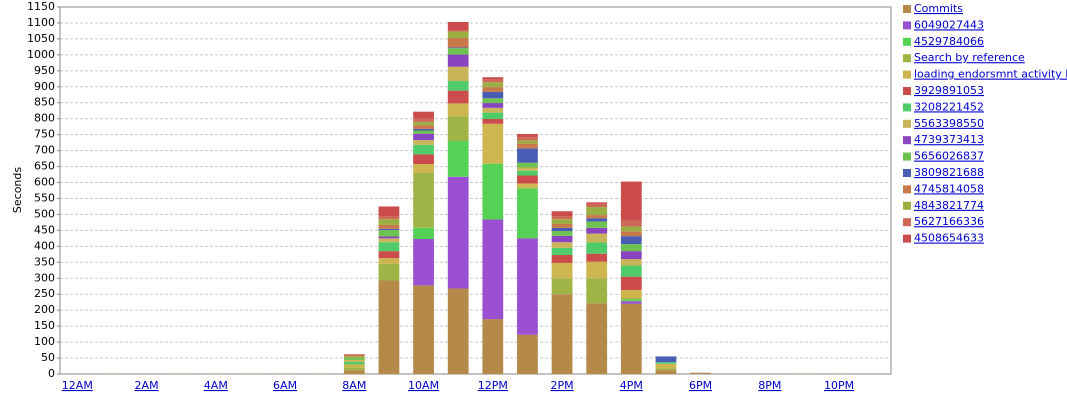 The width and height of the screenshot is (1067, 400). Describe the element at coordinates (949, 238) in the screenshot. I see `legend-entry: 4508654633` at that location.